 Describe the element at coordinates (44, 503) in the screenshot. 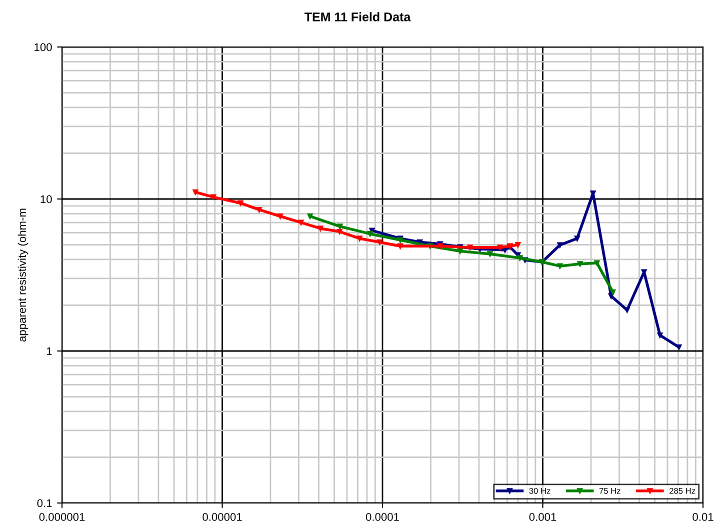

I see `y-tick-label: 0.1` at that location.